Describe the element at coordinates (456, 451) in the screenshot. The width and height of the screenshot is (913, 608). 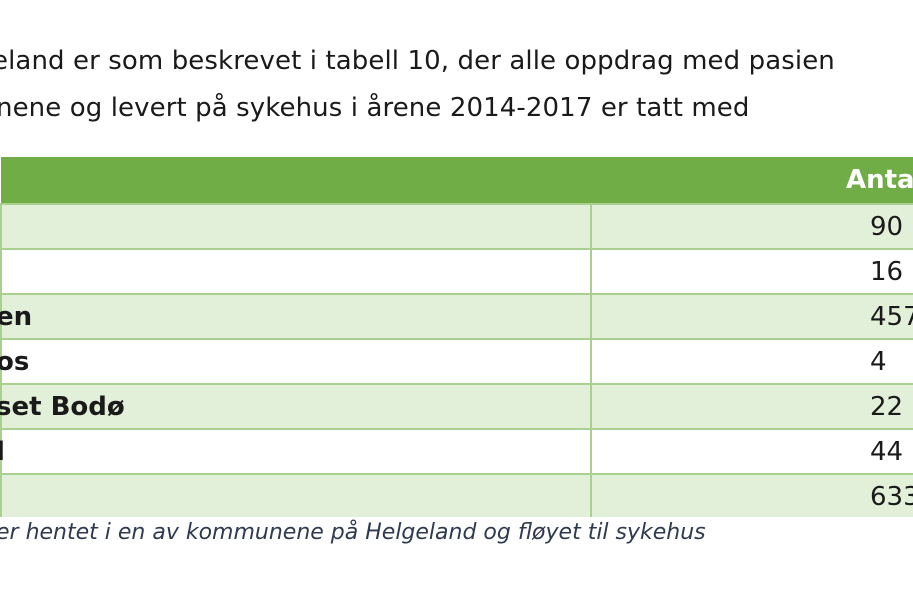
I see `table-row: l 44` at that location.